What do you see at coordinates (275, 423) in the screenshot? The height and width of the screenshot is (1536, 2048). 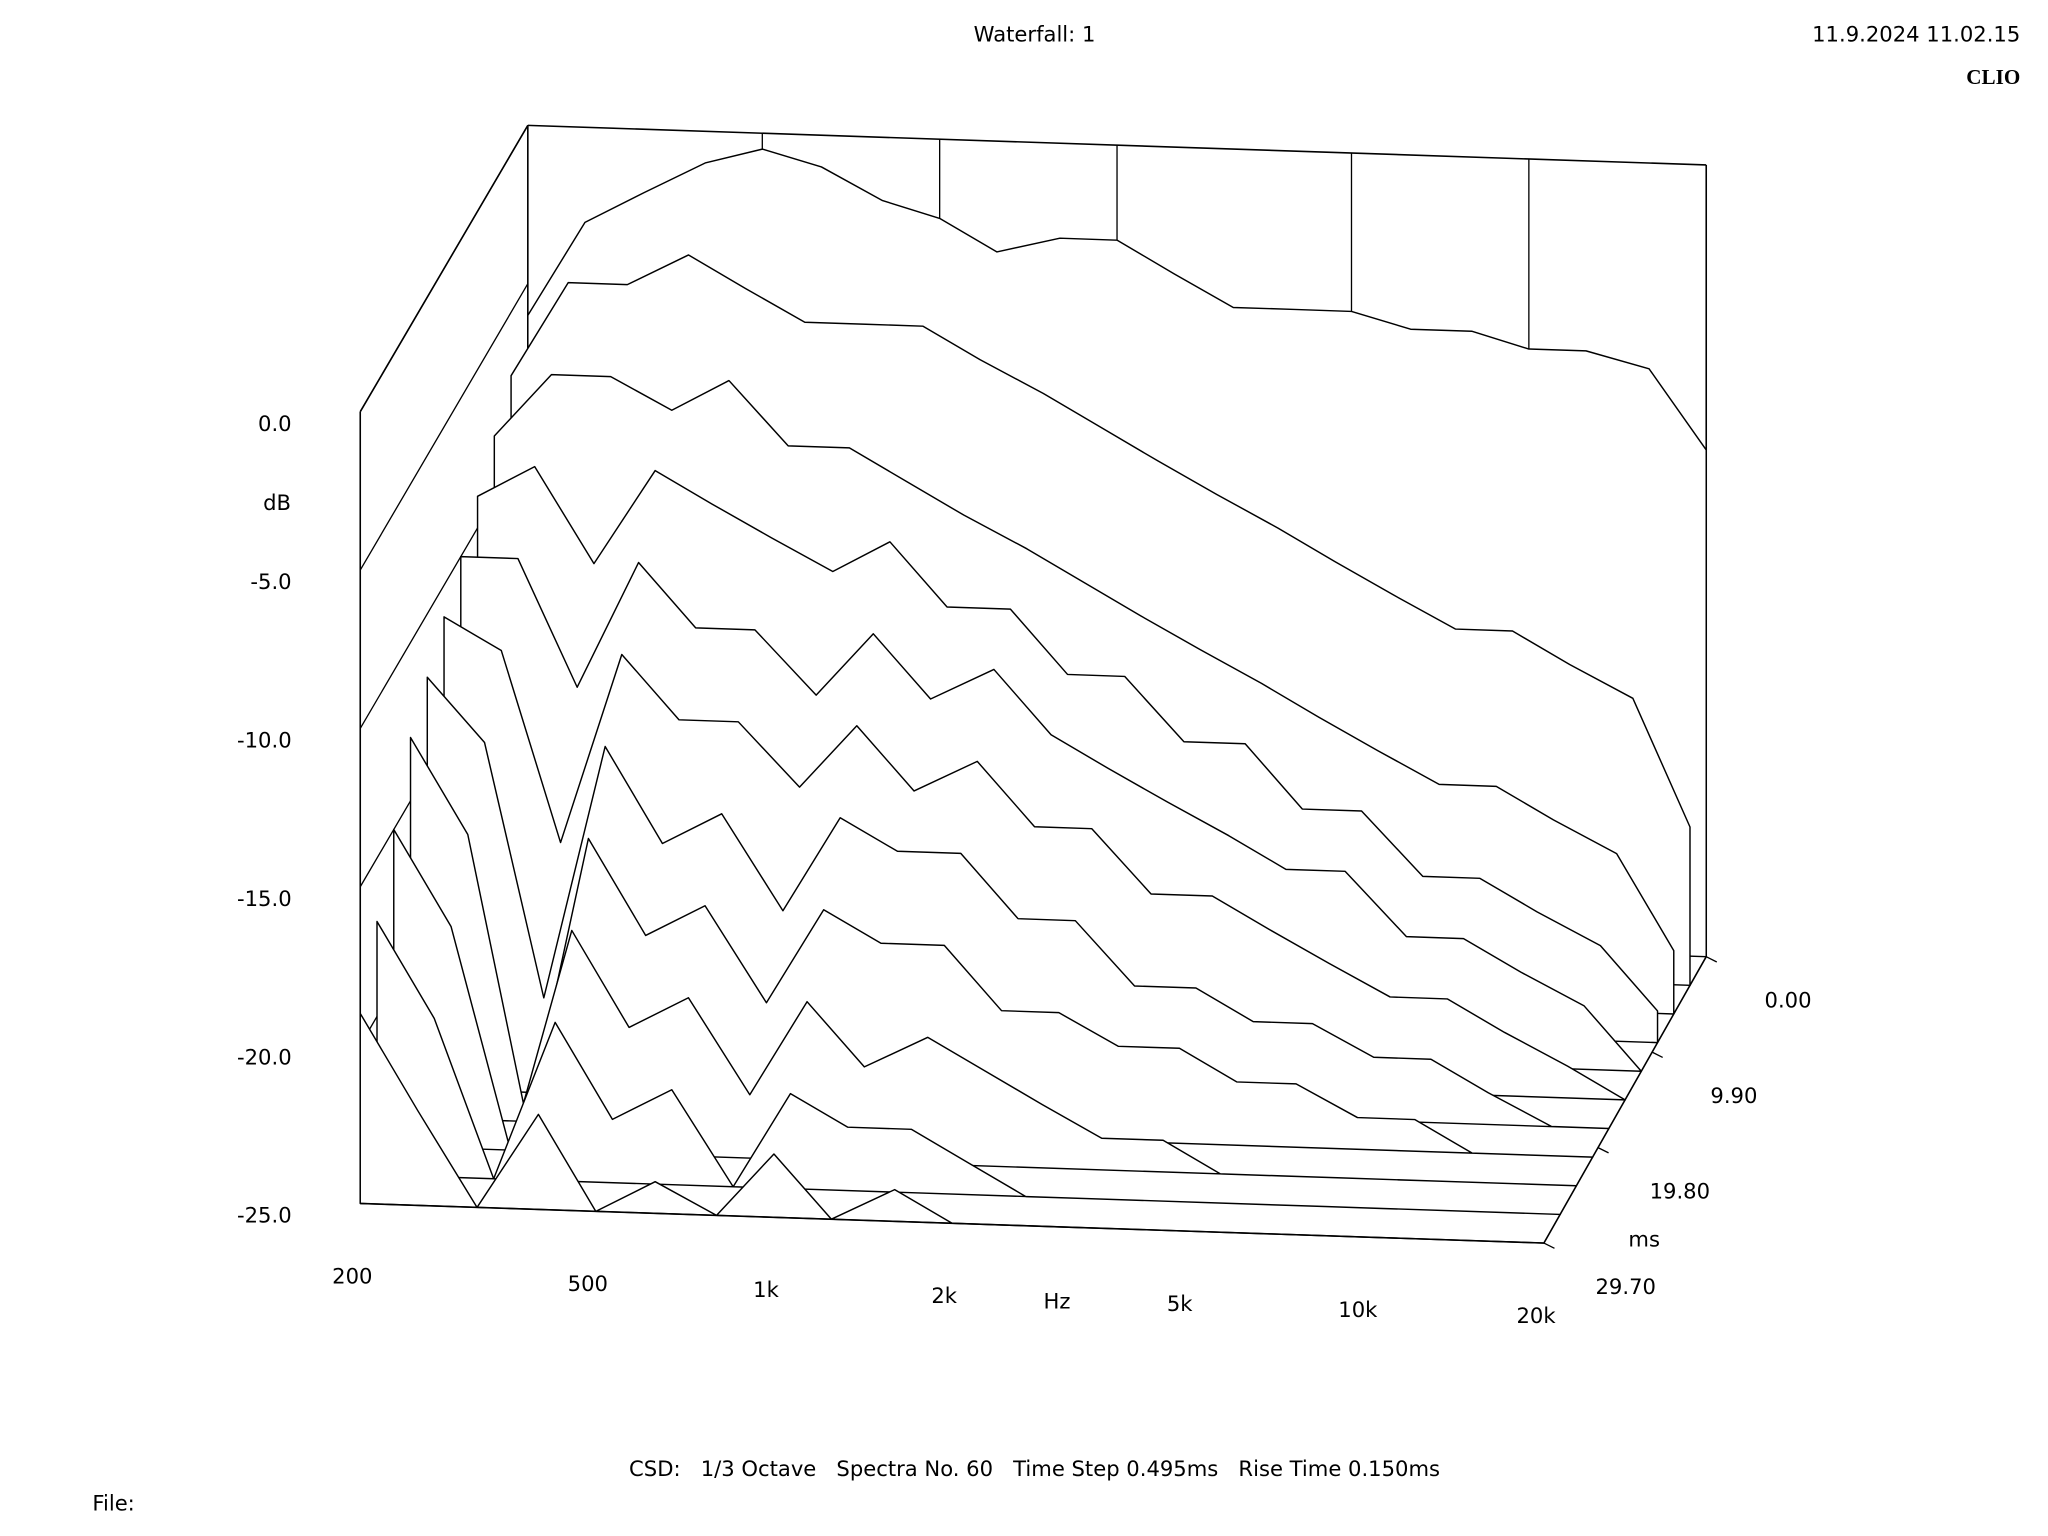 I see `y-tick-label: 0.0` at bounding box center [275, 423].